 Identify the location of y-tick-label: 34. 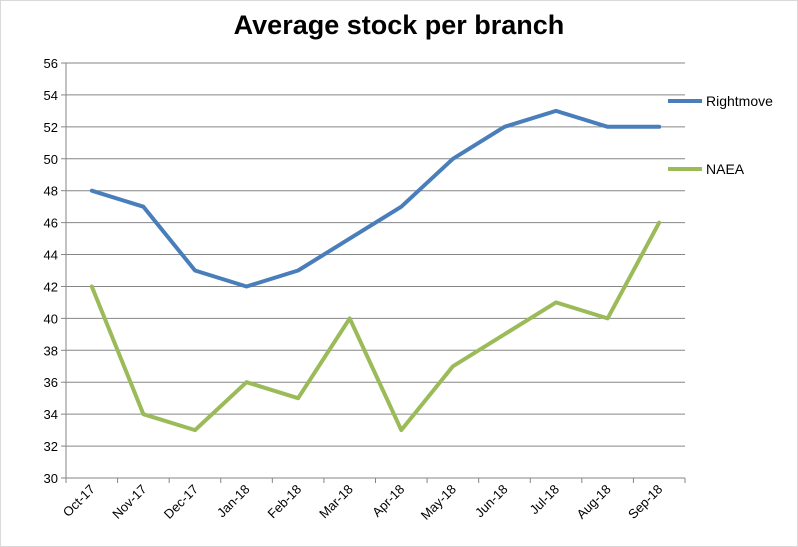
(51, 414).